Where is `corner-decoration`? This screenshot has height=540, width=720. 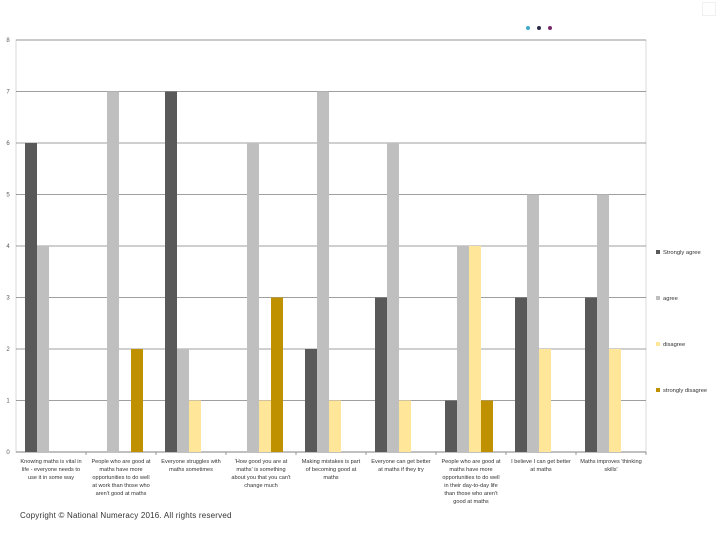 corner-decoration is located at coordinates (709, 9).